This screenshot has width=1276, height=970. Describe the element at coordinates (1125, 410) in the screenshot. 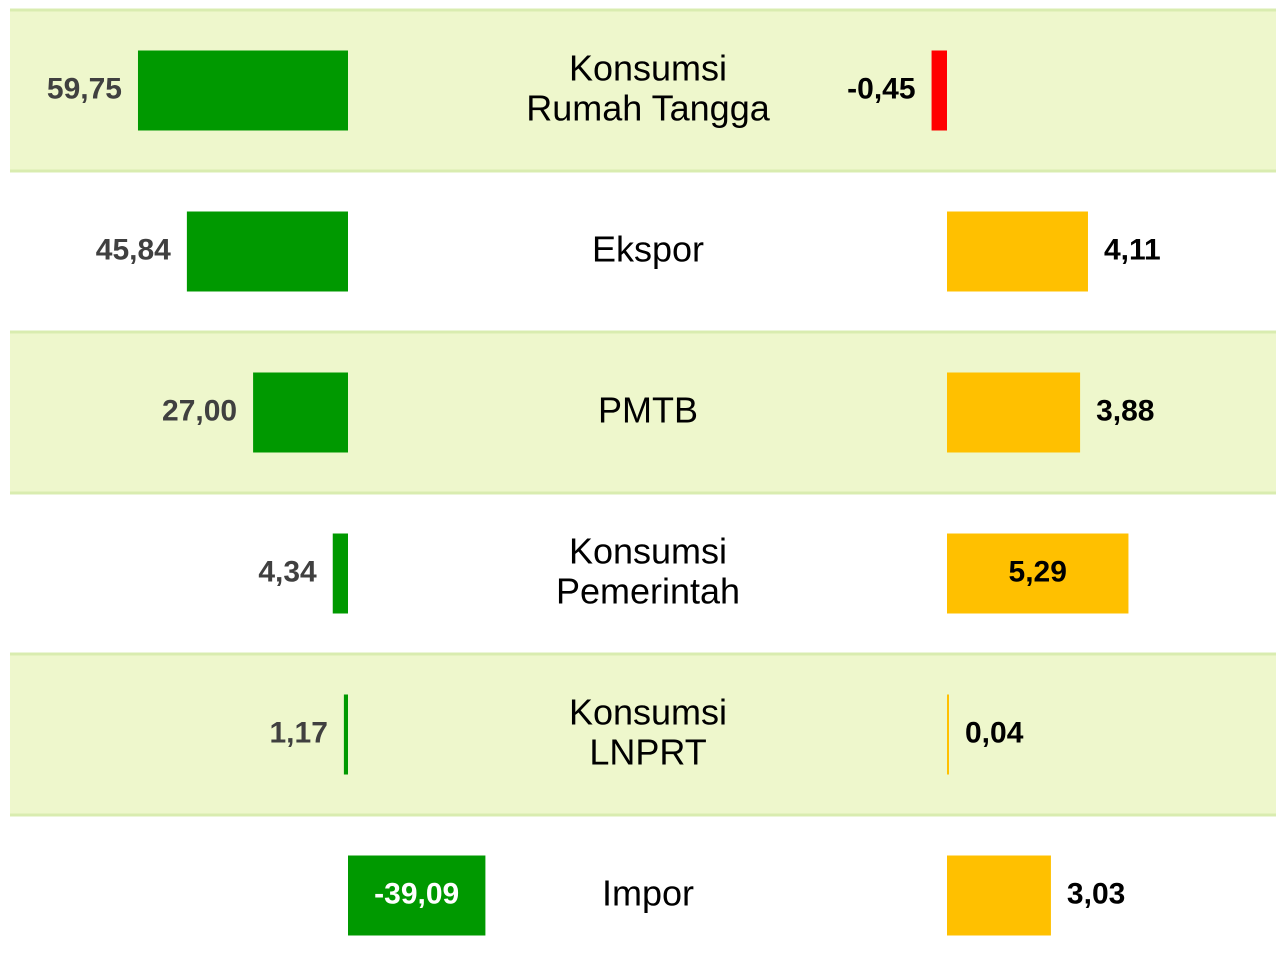

I see `value-label: 3,88` at that location.